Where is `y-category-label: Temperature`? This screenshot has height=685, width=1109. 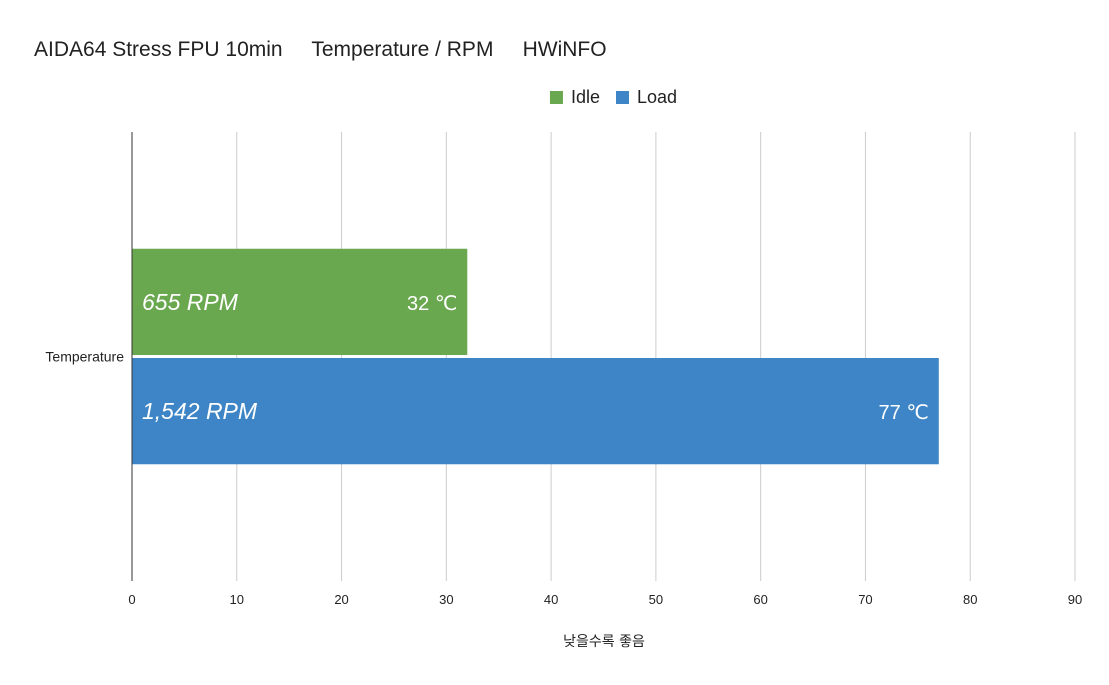
y-category-label: Temperature is located at coordinates (84, 357).